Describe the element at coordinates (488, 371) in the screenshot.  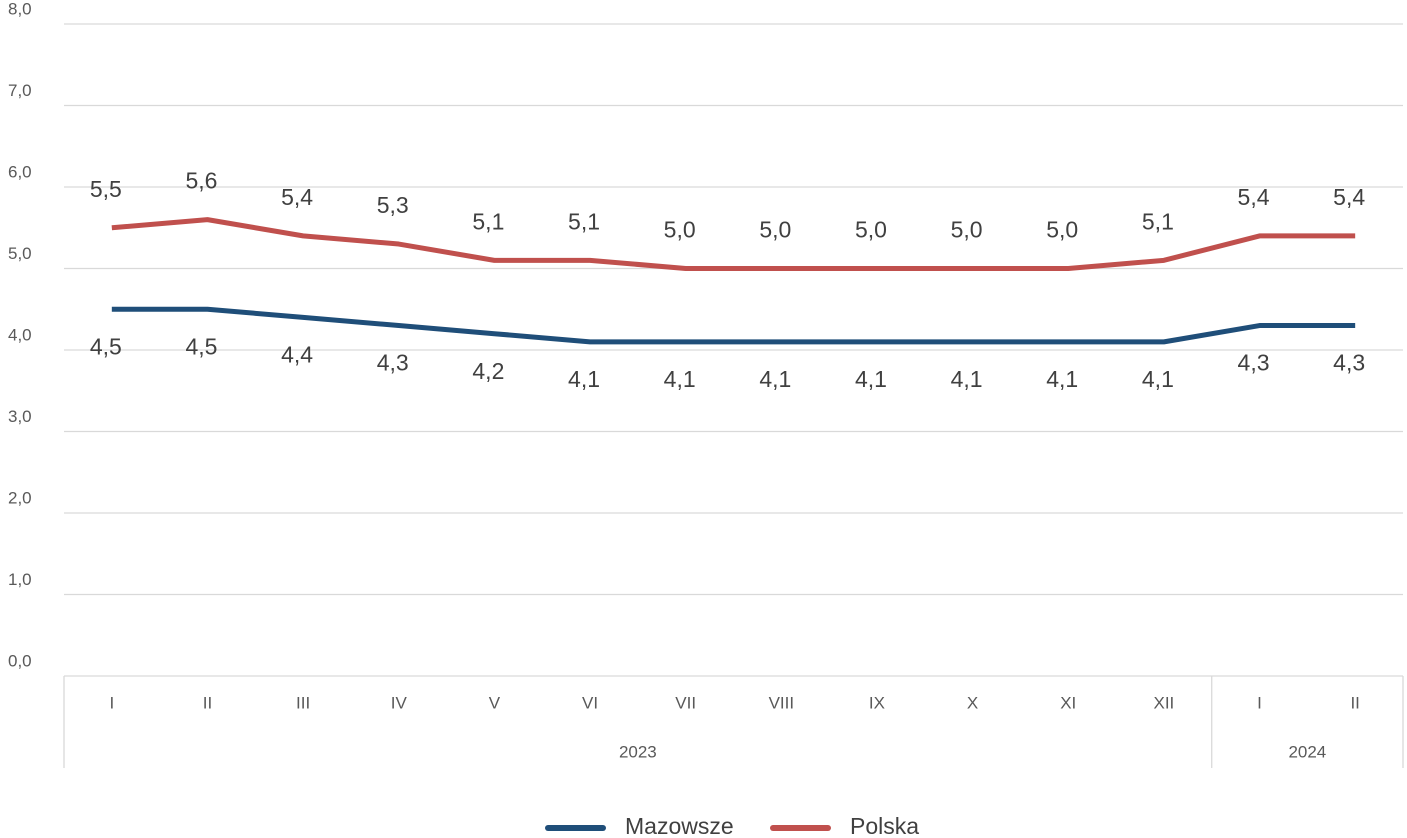
I see `data-label: 4,2` at that location.